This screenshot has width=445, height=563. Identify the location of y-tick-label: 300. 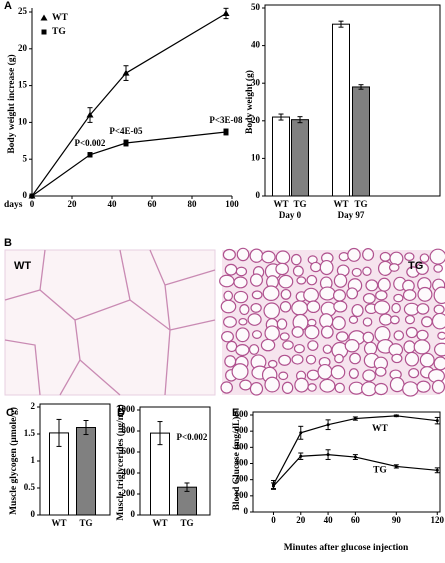
(242, 463).